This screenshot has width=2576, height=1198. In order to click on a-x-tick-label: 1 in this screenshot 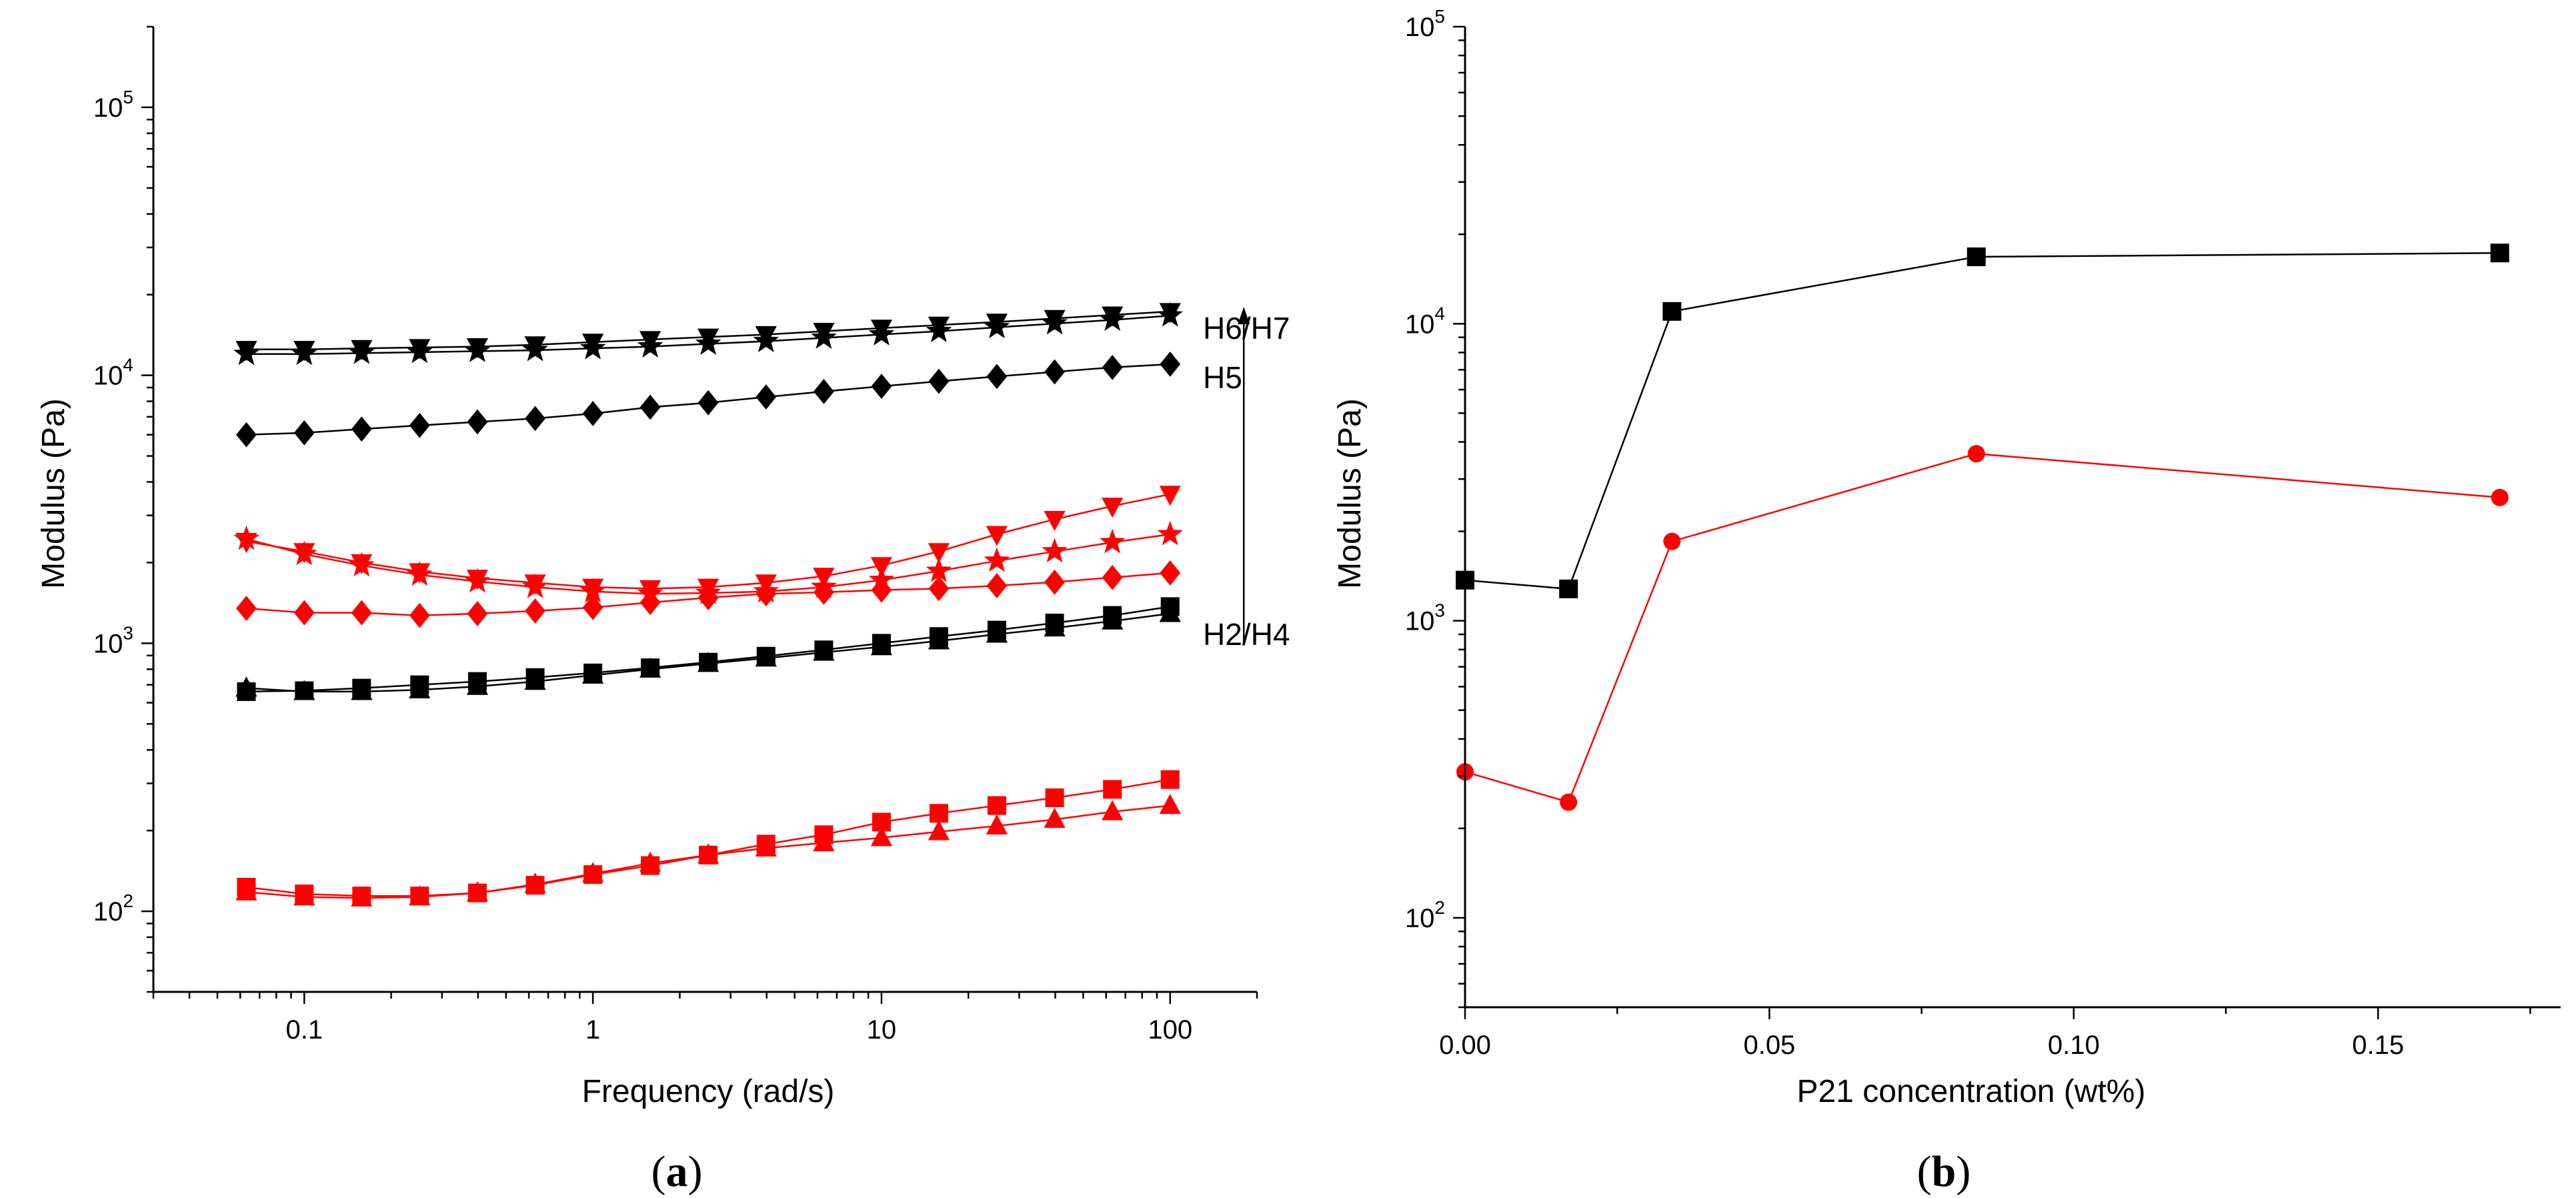, I will do `click(592, 1030)`.